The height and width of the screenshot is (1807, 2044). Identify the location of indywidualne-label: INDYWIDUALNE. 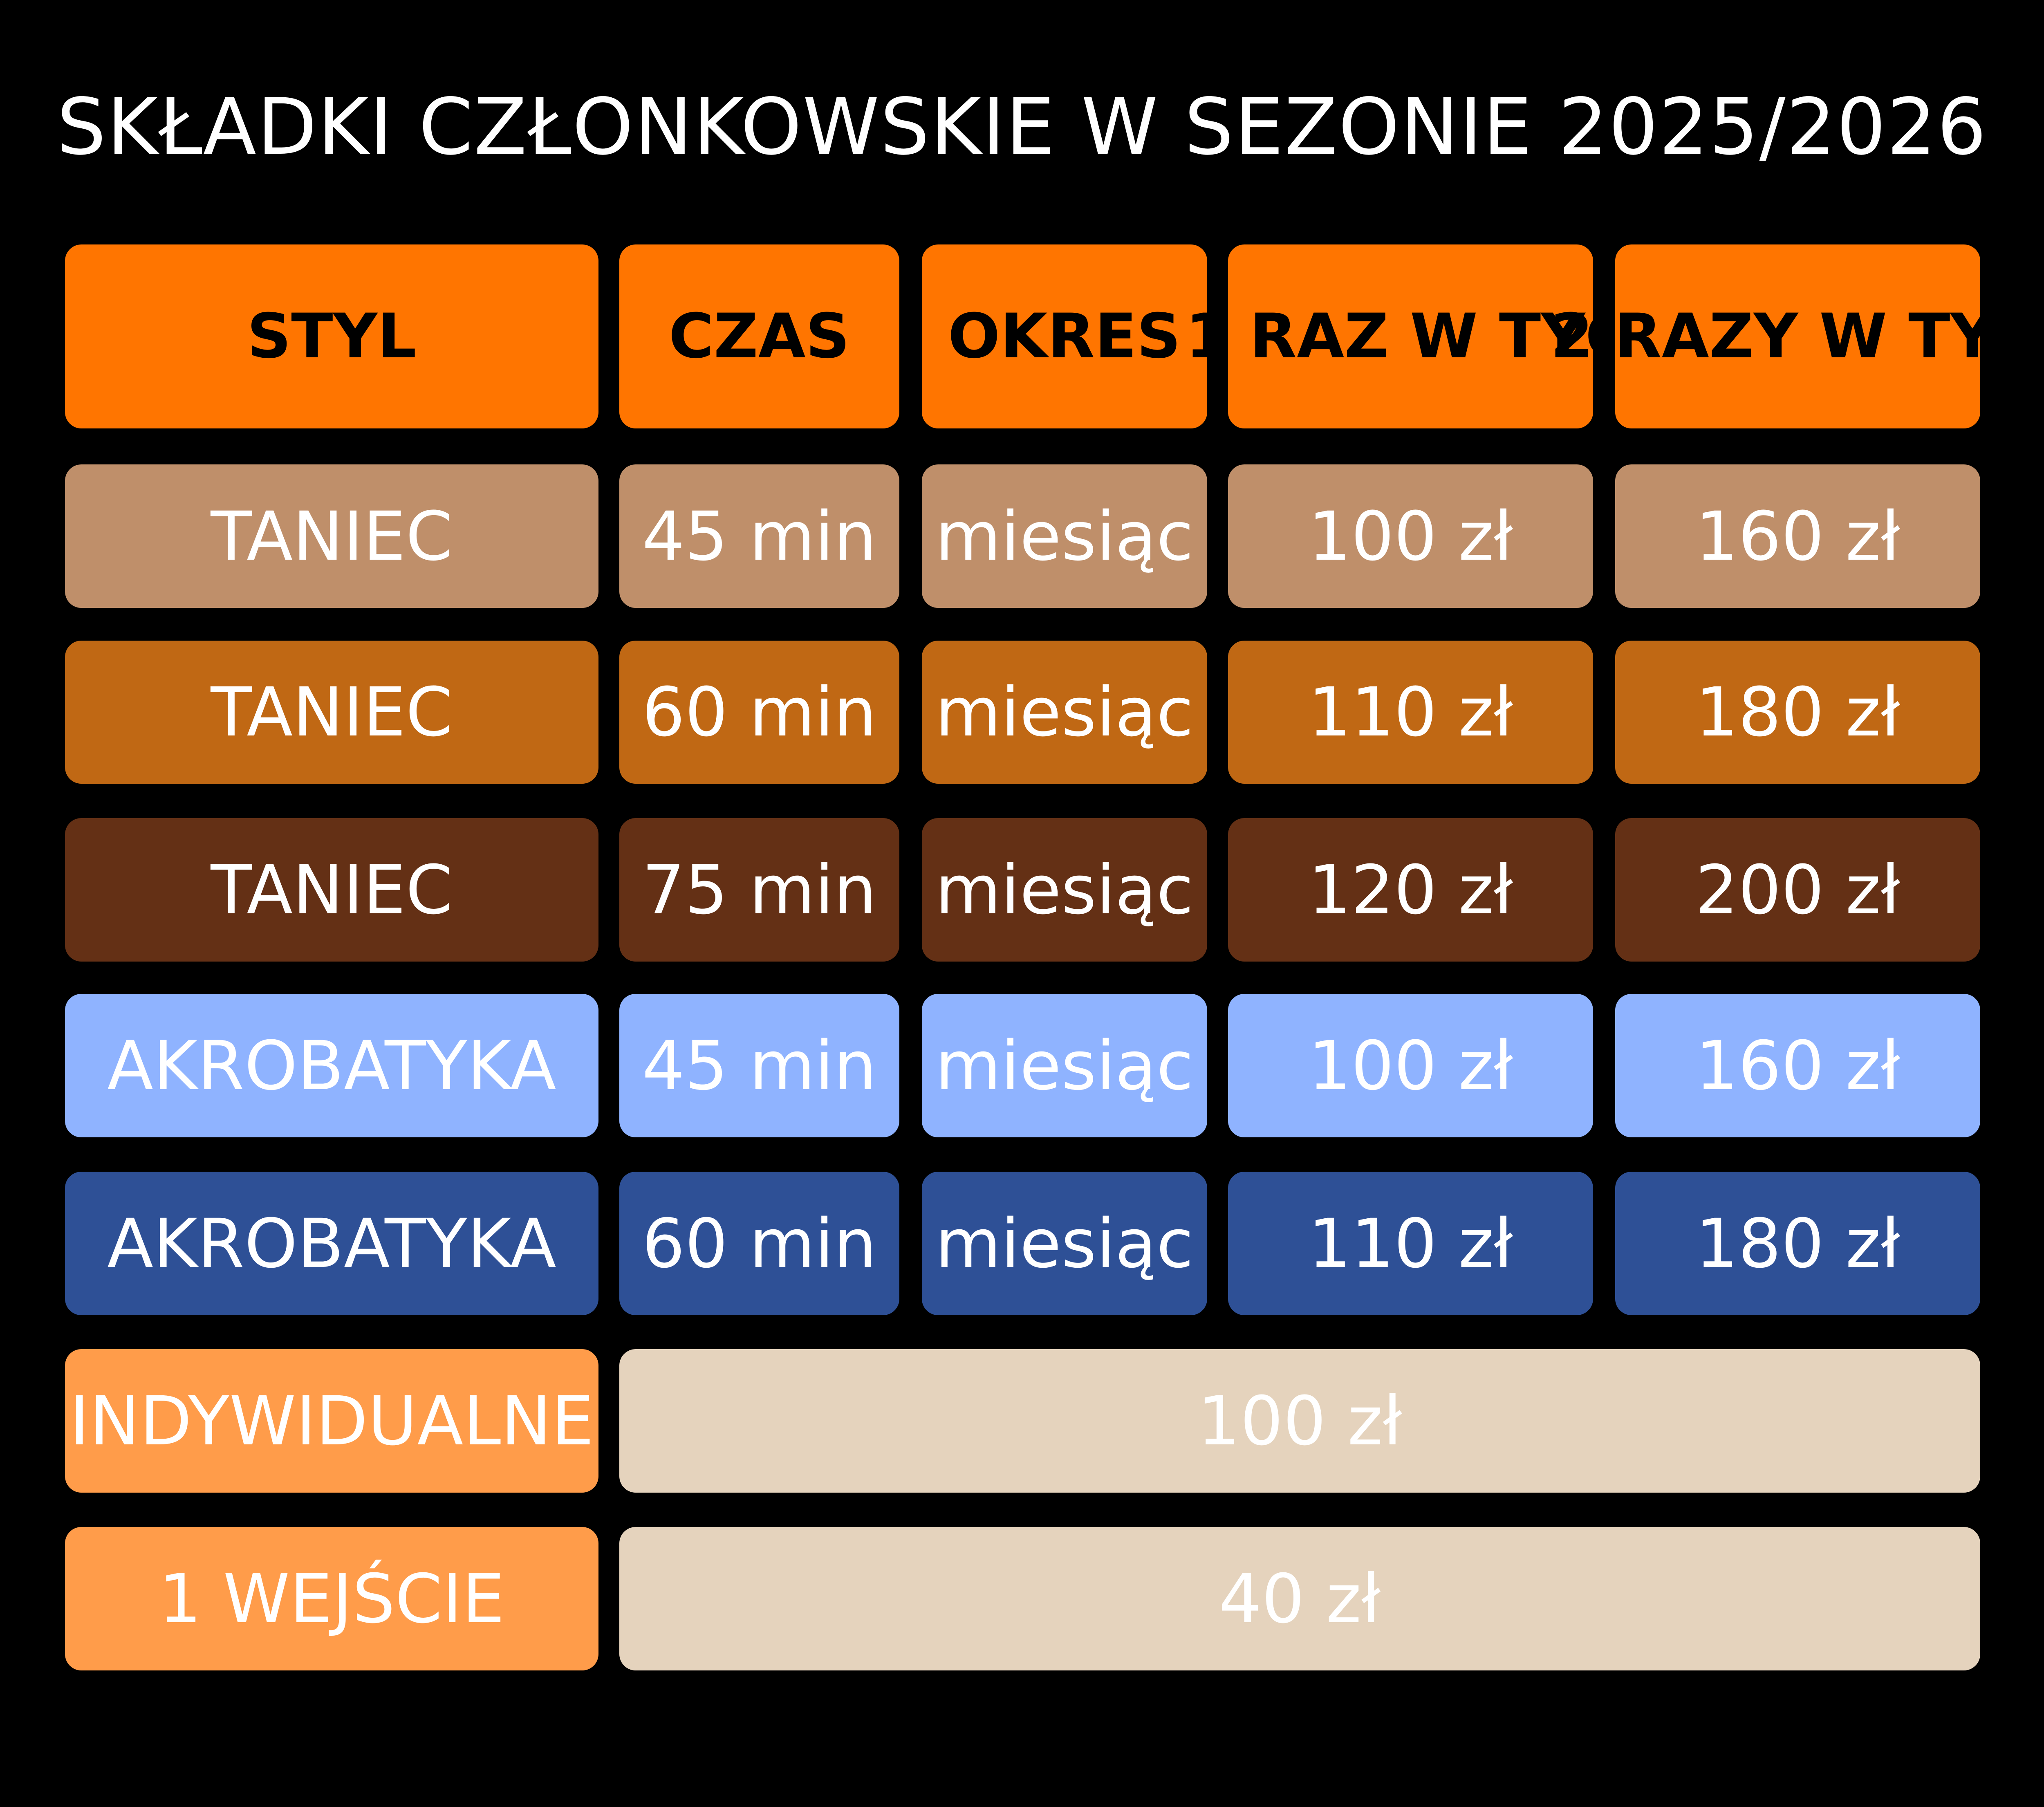
(331, 1421).